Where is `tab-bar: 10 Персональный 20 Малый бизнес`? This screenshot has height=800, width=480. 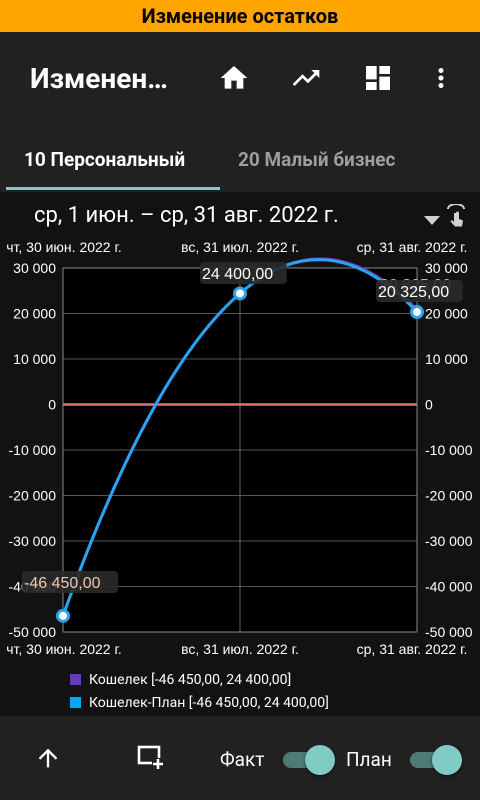 tab-bar: 10 Персональный 20 Малый бизнес is located at coordinates (240, 159).